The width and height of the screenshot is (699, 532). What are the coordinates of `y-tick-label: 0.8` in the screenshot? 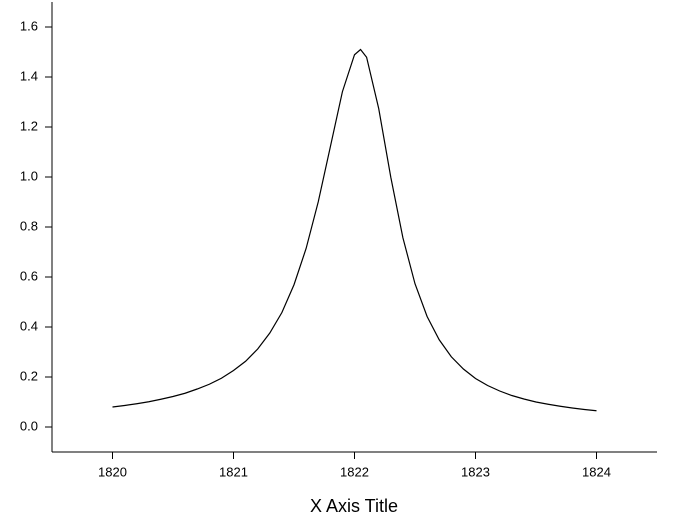 It's located at (29, 225).